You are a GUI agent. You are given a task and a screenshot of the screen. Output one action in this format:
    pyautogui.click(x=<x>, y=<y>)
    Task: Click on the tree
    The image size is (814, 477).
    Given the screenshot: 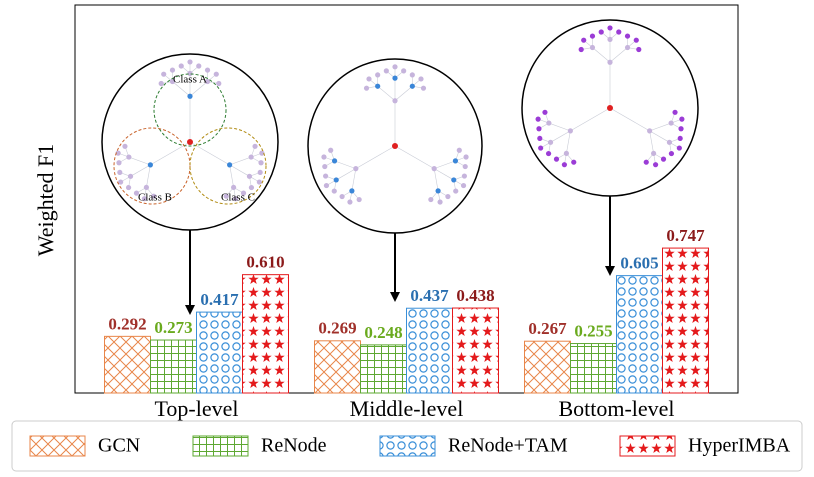 What is the action you would take?
    pyautogui.click(x=610, y=96)
    